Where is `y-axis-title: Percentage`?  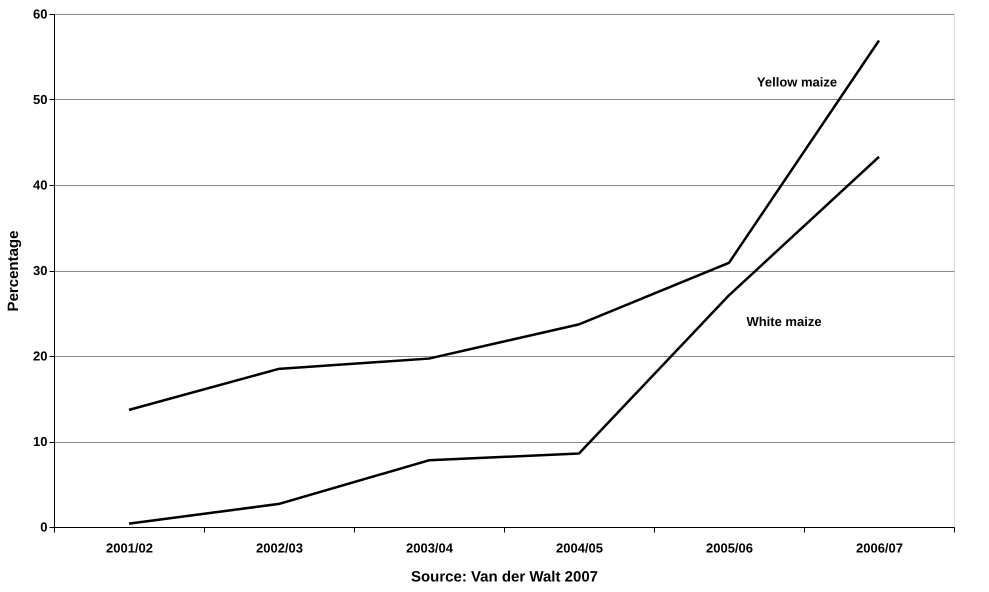
y-axis-title: Percentage is located at coordinates (13, 271).